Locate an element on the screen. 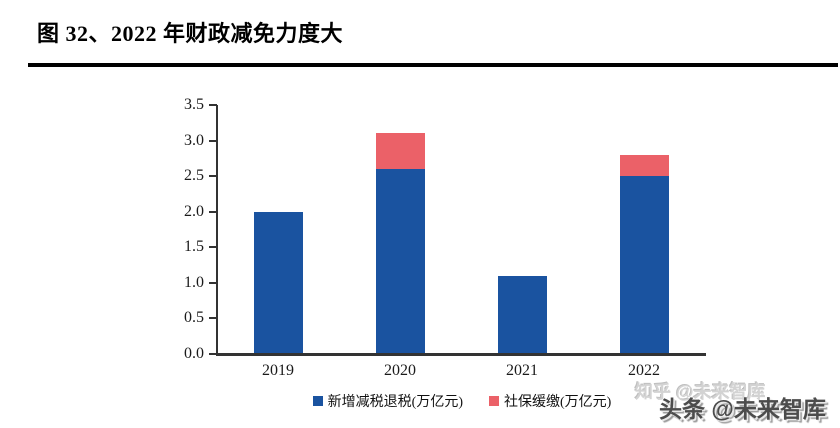 The image size is (840, 428). legend-label: 新增减税退税(万亿元) is located at coordinates (395, 402).